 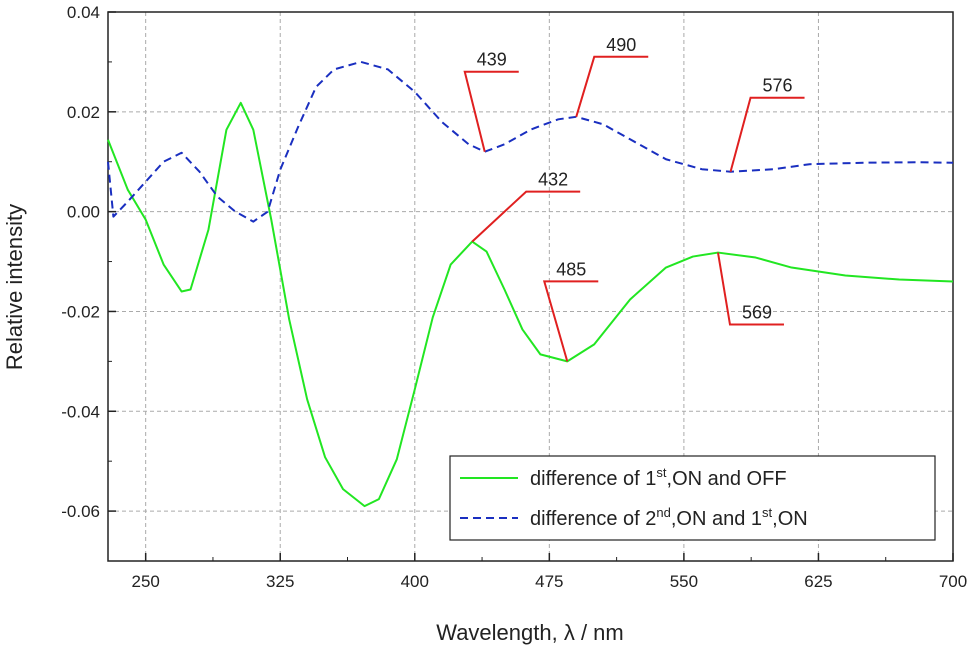 I want to click on y-tick-label: 0.02, so click(x=83, y=112).